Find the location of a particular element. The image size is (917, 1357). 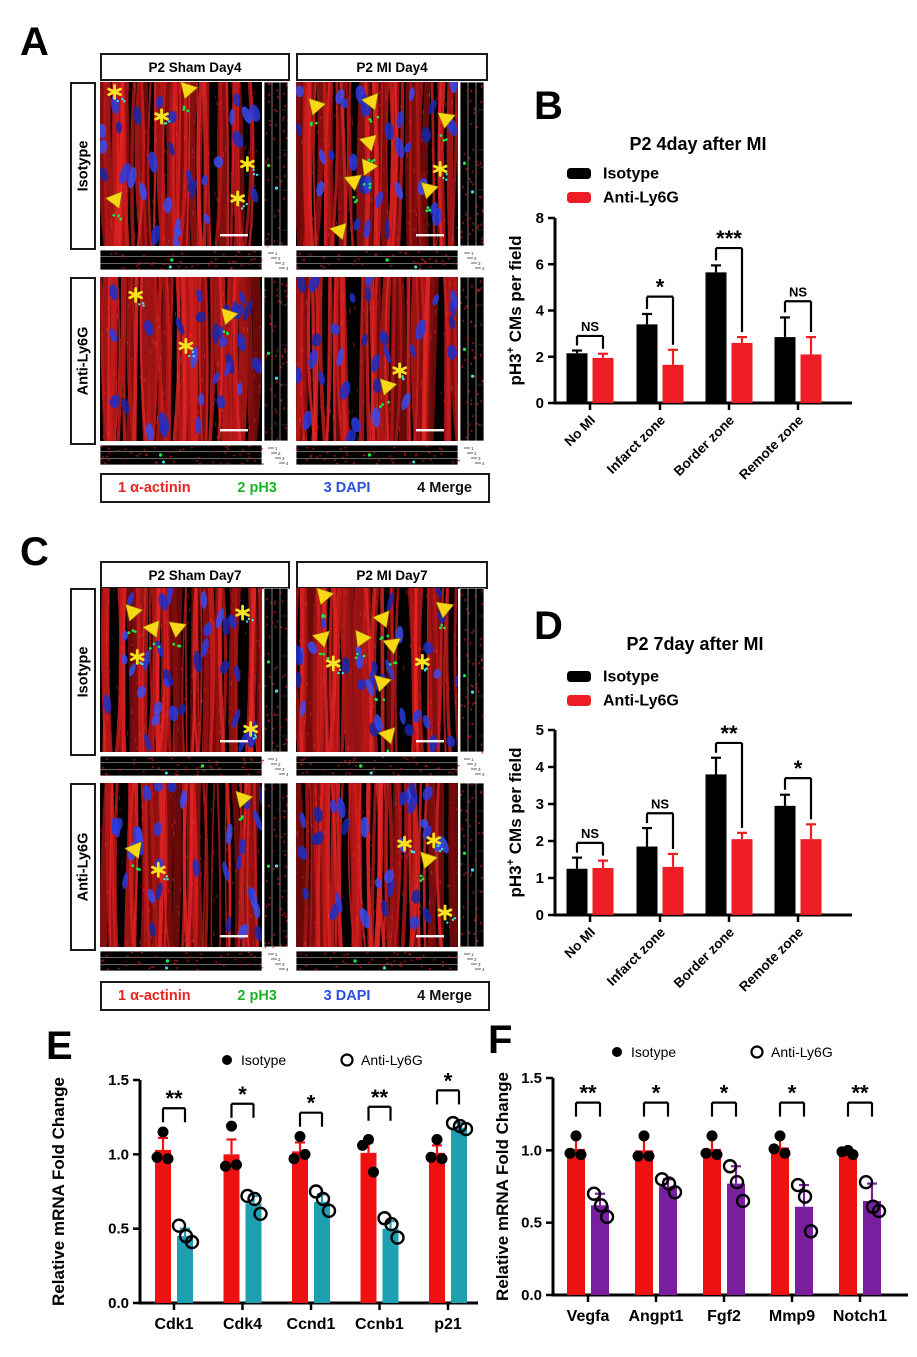

svg-text: 0 is located at coordinates (540, 403).